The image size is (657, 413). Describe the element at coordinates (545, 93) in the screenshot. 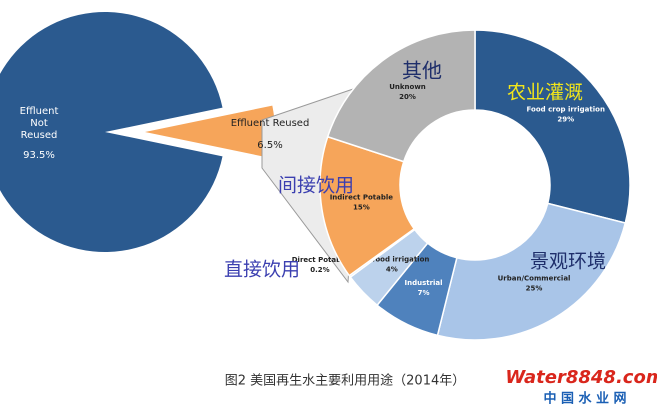

I see `annotation: 农业灌溉` at that location.